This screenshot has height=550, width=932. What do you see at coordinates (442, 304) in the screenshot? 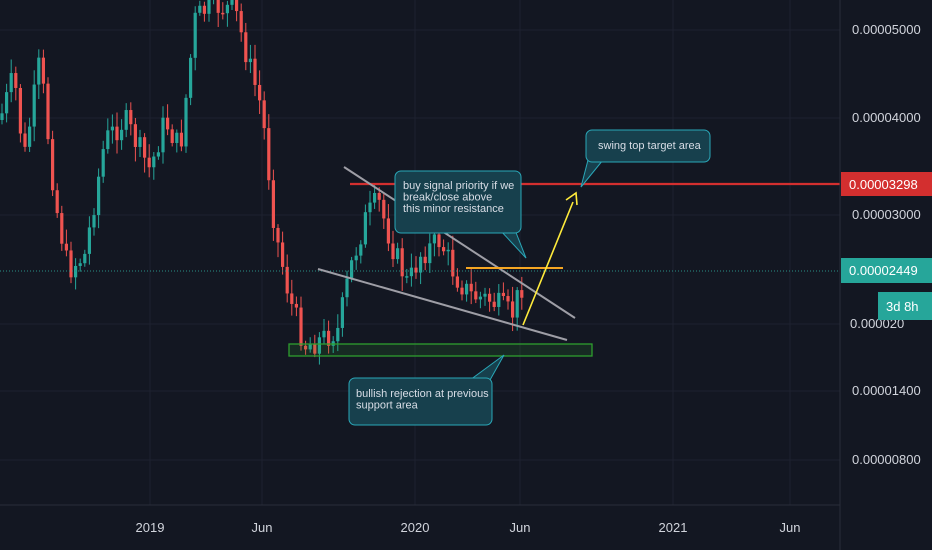
I see `lower-trendline` at bounding box center [442, 304].